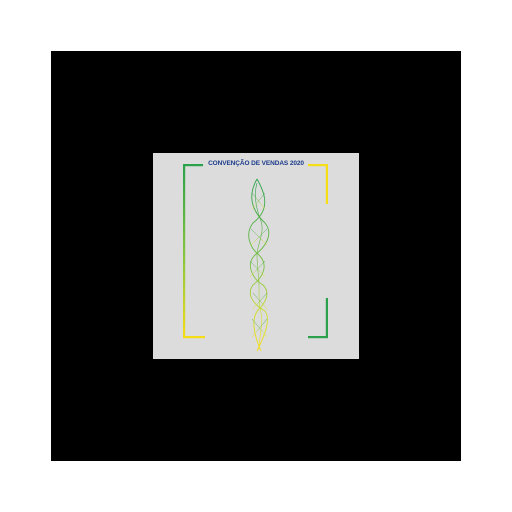 The width and height of the screenshot is (512, 512). Describe the element at coordinates (194, 251) in the screenshot. I see `left-bracket` at that location.